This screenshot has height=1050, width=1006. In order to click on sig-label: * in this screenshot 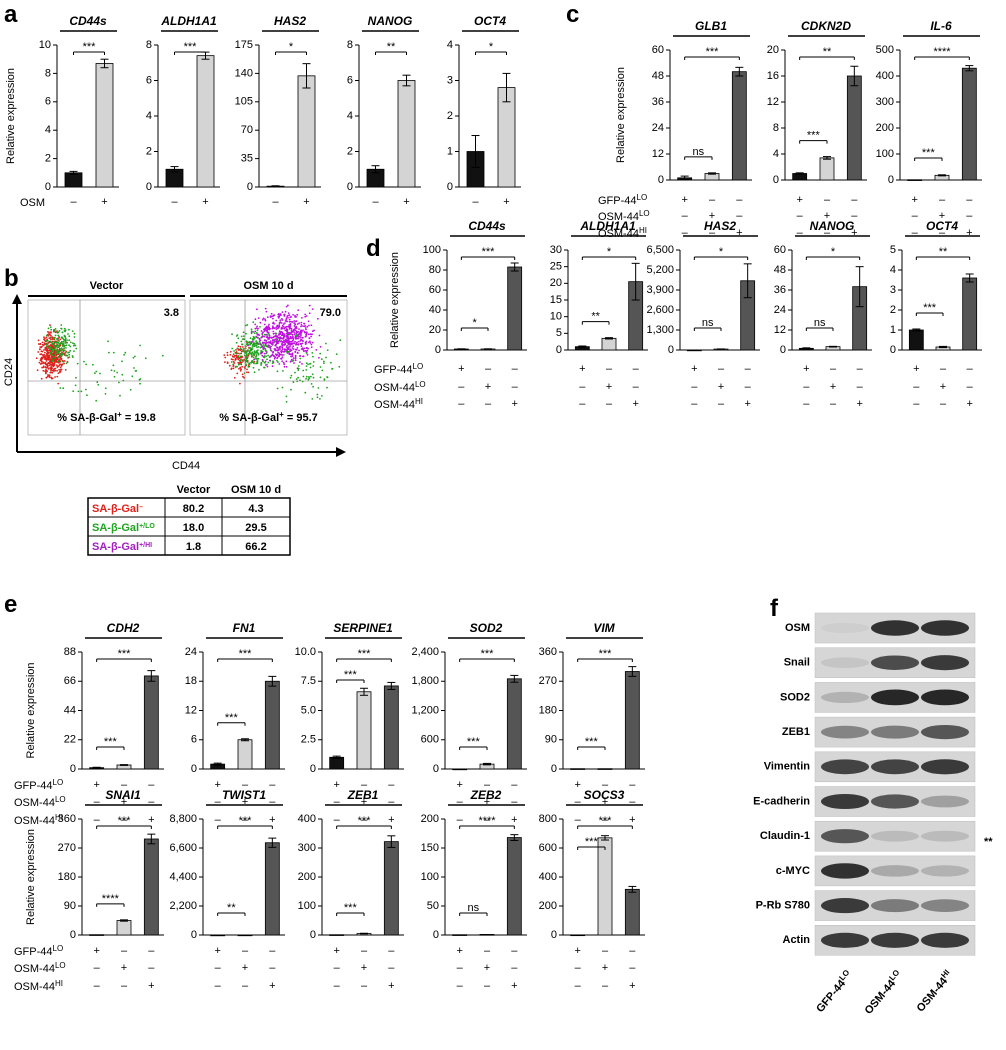, I will do `click(475, 323)`.